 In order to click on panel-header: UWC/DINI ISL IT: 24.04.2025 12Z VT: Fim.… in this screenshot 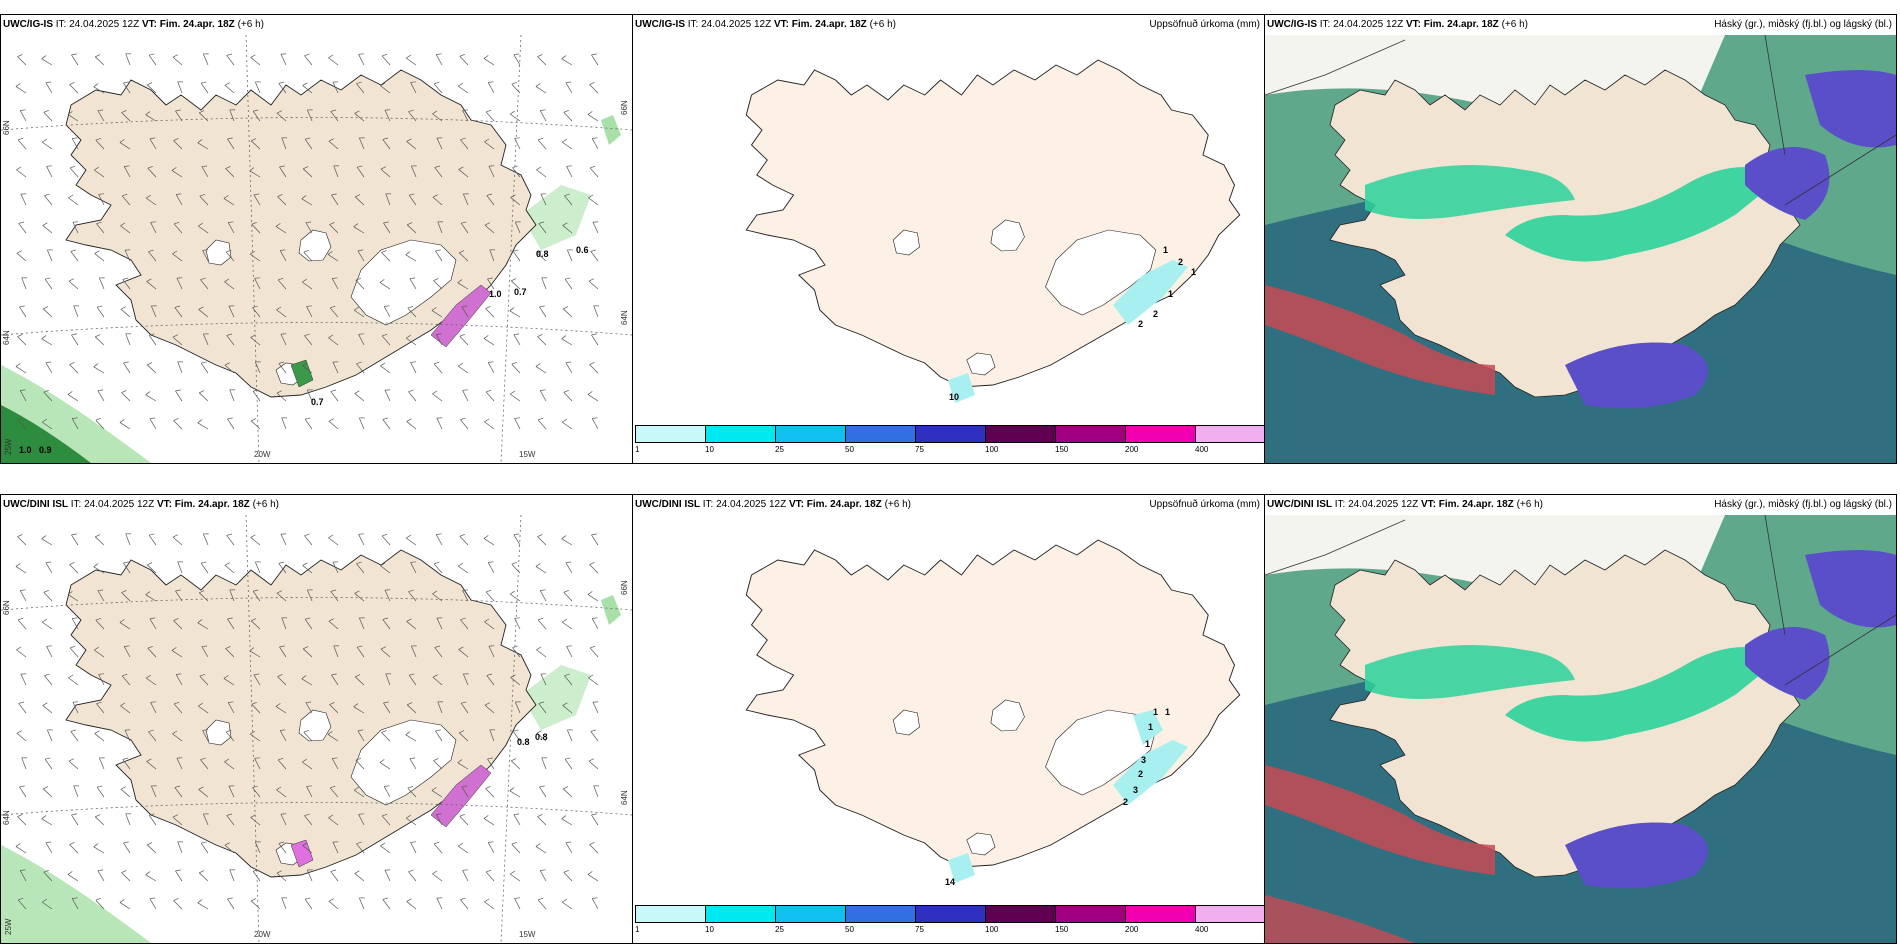, I will do `click(1405, 504)`.